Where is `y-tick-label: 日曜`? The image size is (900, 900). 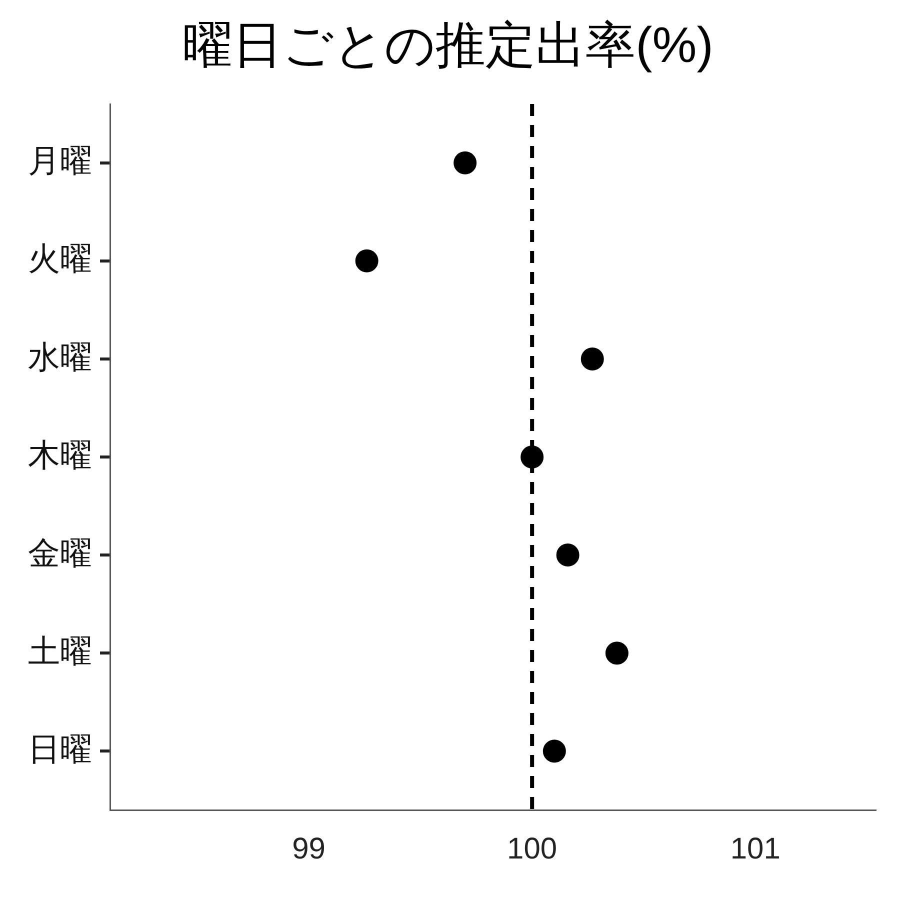
y-tick-label: 日曜 is located at coordinates (60, 748).